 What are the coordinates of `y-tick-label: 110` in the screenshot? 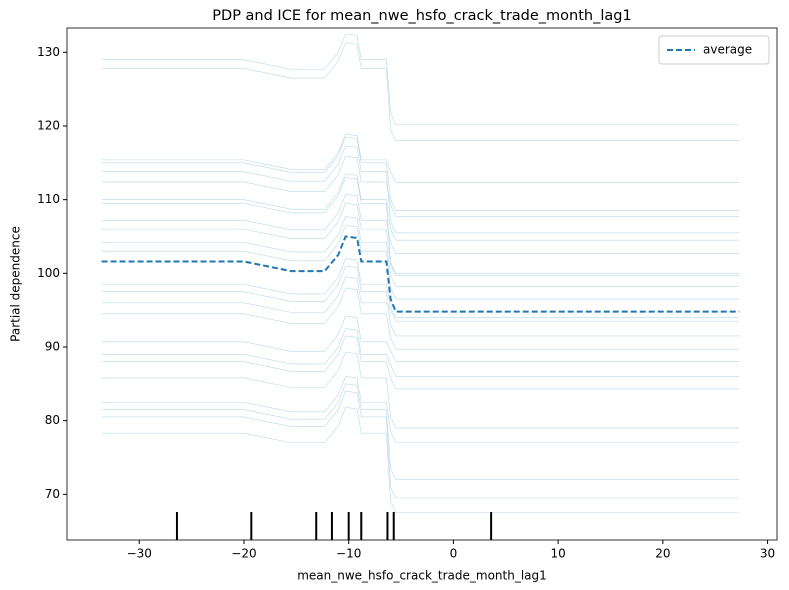 It's located at (48, 199).